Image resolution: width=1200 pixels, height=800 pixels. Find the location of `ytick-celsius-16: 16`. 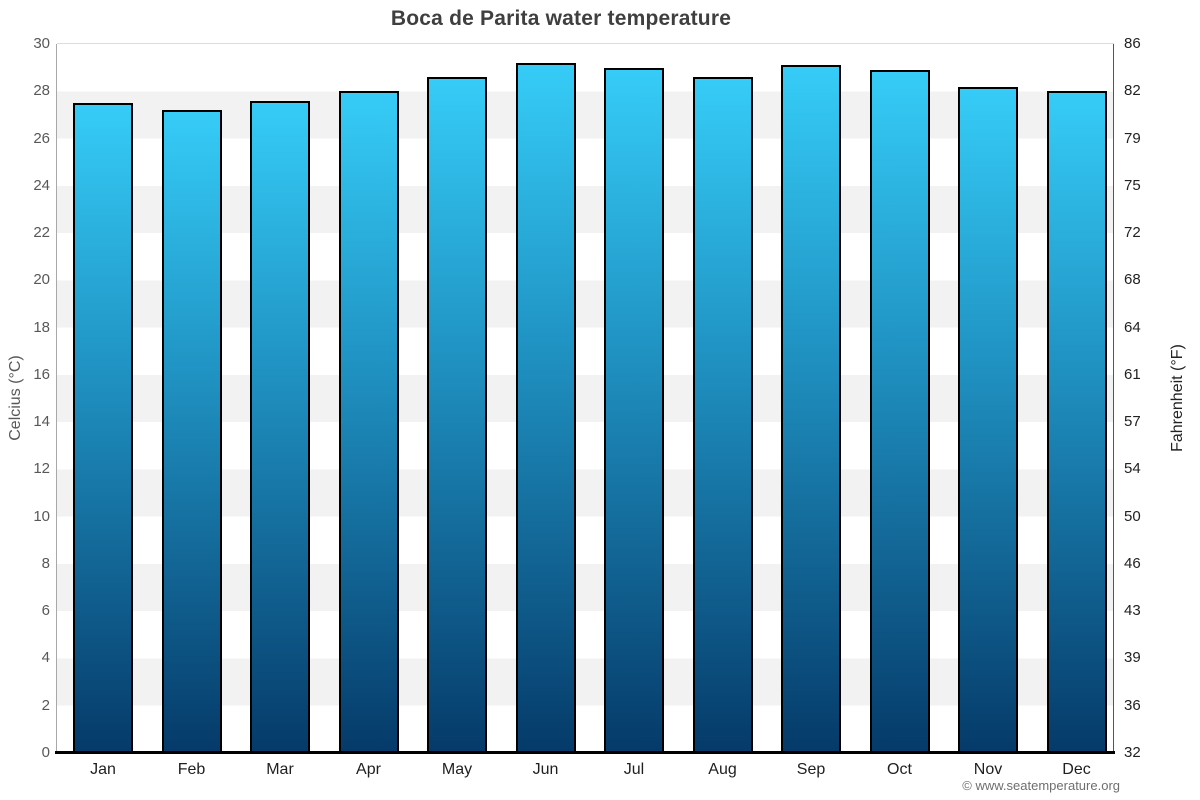

ytick-celsius-16: 16 is located at coordinates (41, 374).